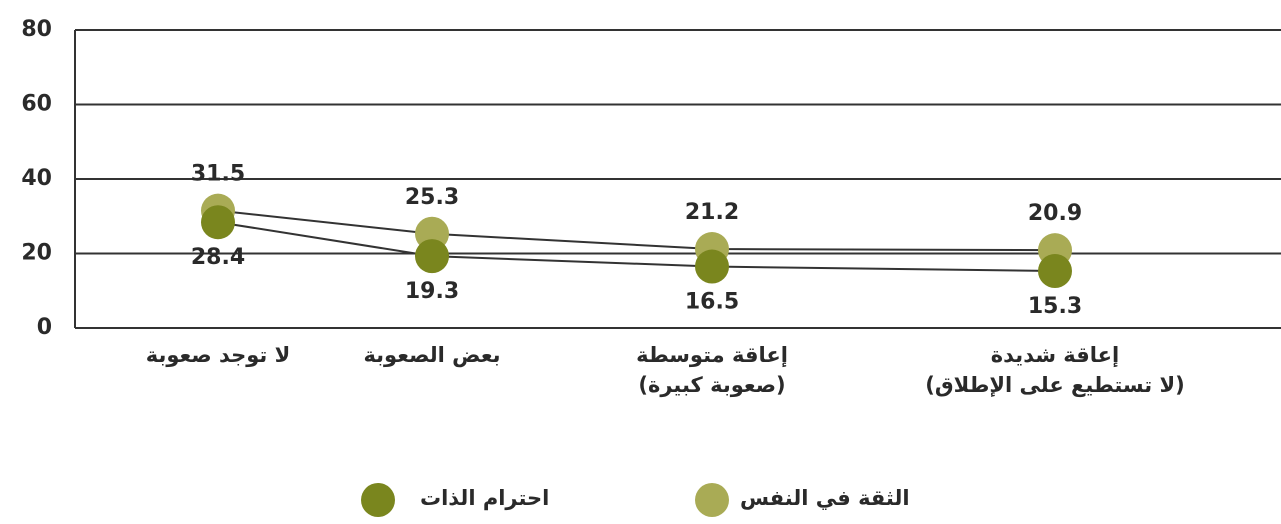 The height and width of the screenshot is (524, 1281). Describe the element at coordinates (1055, 306) in the screenshot. I see `data-label: 15.3` at that location.